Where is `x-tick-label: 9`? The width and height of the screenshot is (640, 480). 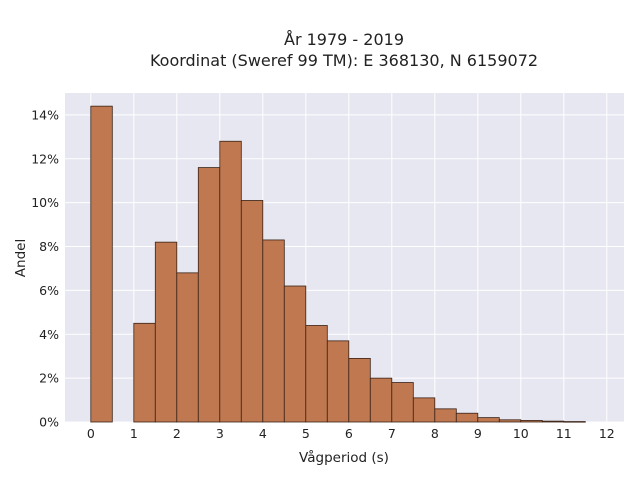 x-tick-label: 9 is located at coordinates (478, 433).